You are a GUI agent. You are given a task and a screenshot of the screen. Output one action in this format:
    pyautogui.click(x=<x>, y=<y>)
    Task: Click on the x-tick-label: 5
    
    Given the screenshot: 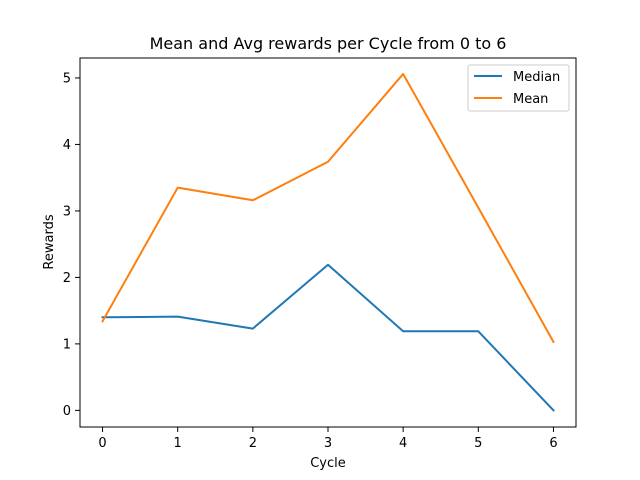 What is the action you would take?
    pyautogui.click(x=478, y=443)
    